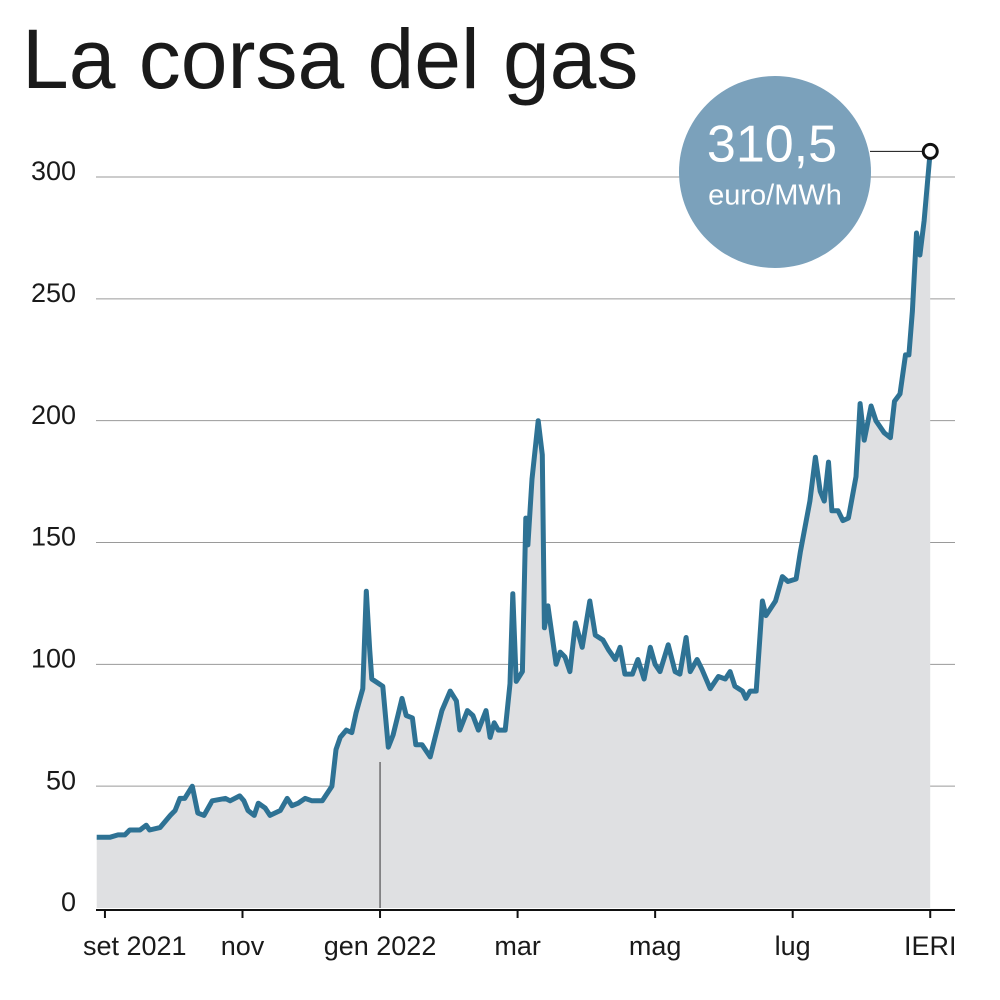 The image size is (1000, 1000). I want to click on callout-bubble, so click(775, 172).